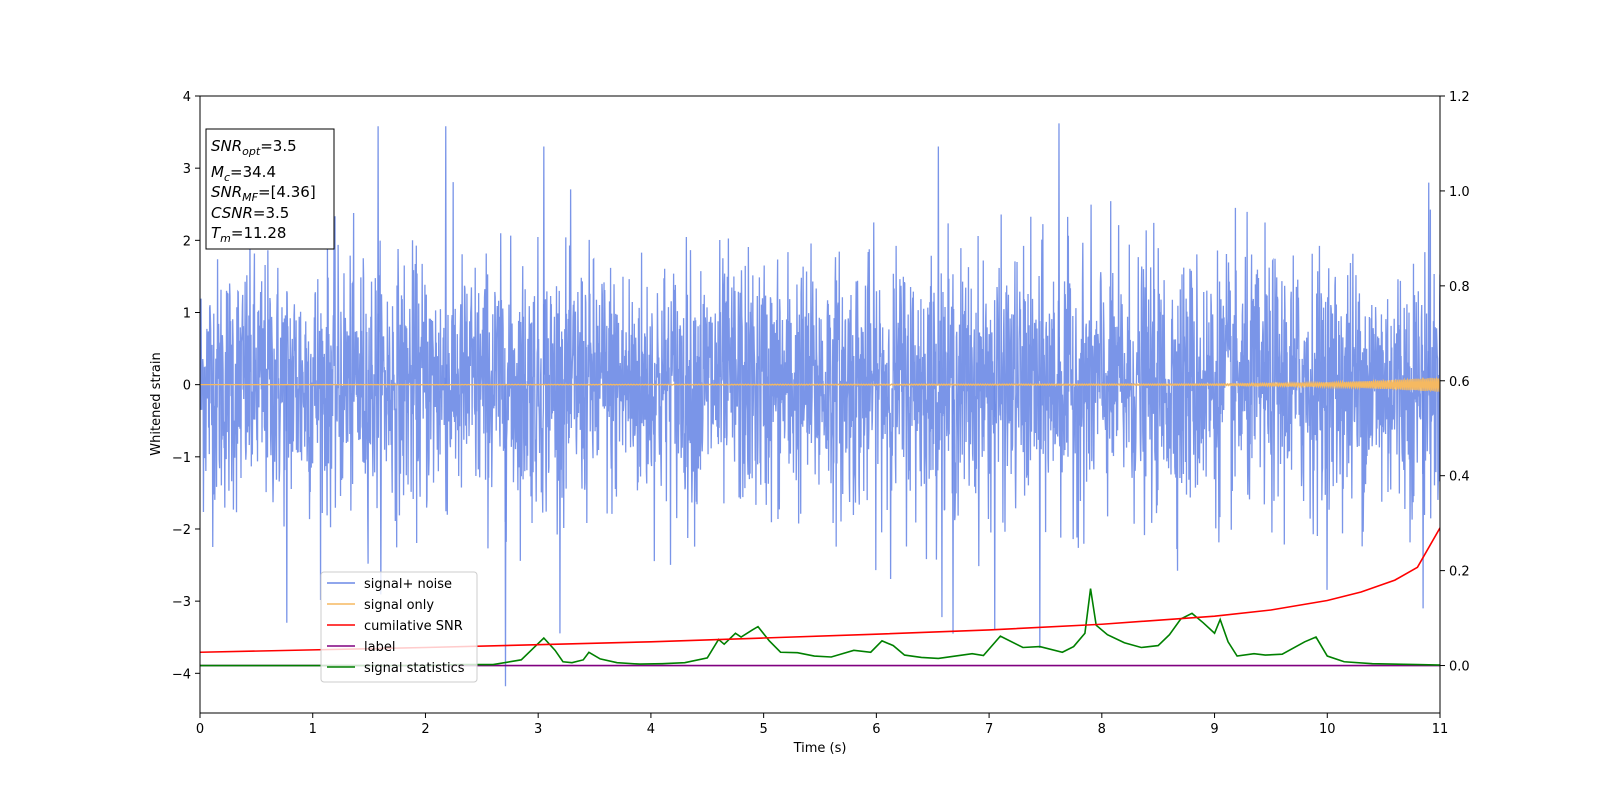 The width and height of the screenshot is (1600, 800). What do you see at coordinates (1459, 572) in the screenshot?
I see `y2-tick-label: 0.2` at bounding box center [1459, 572].